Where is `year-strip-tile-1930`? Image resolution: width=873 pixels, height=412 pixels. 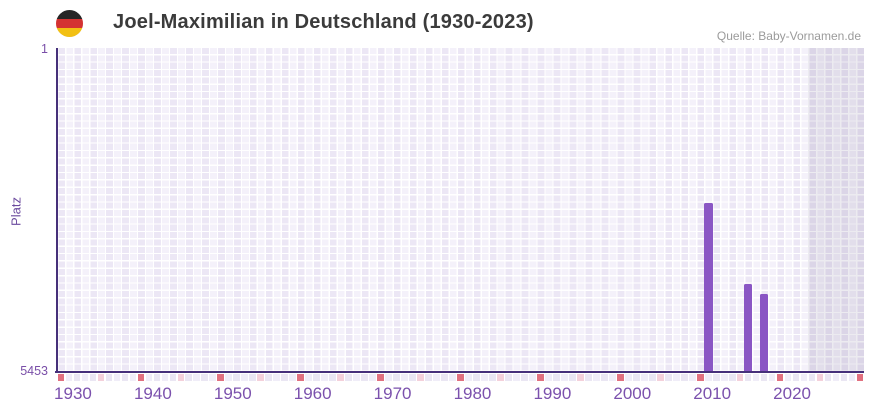
year-strip-tile-1930 is located at coordinates (77, 377).